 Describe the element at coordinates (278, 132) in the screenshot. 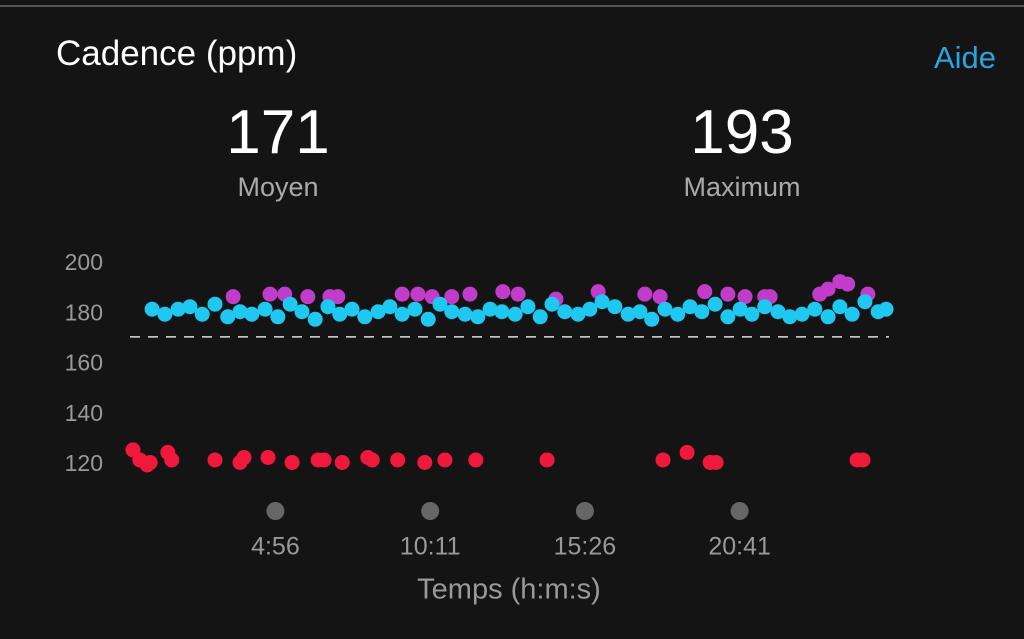

I see `average-value: 171` at that location.